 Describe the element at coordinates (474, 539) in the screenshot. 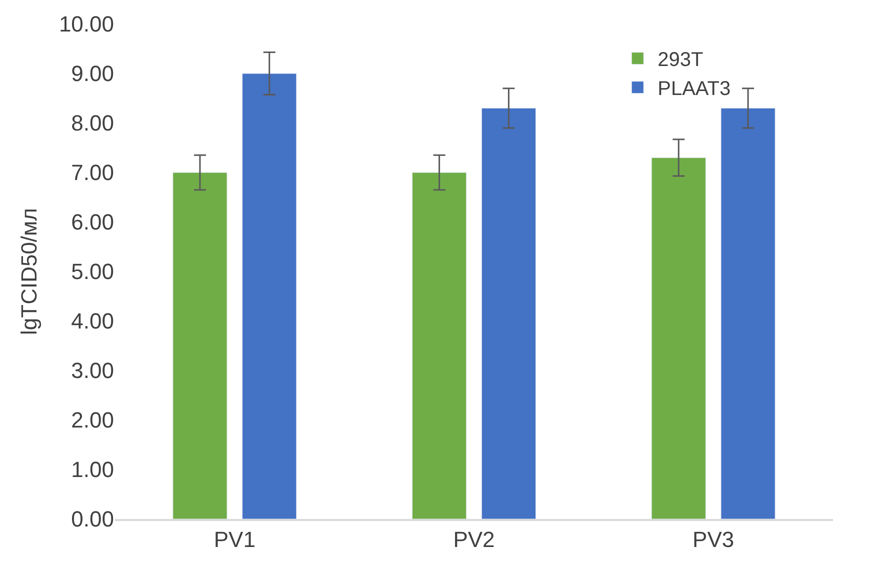

I see `x-tick-label: PV2` at that location.